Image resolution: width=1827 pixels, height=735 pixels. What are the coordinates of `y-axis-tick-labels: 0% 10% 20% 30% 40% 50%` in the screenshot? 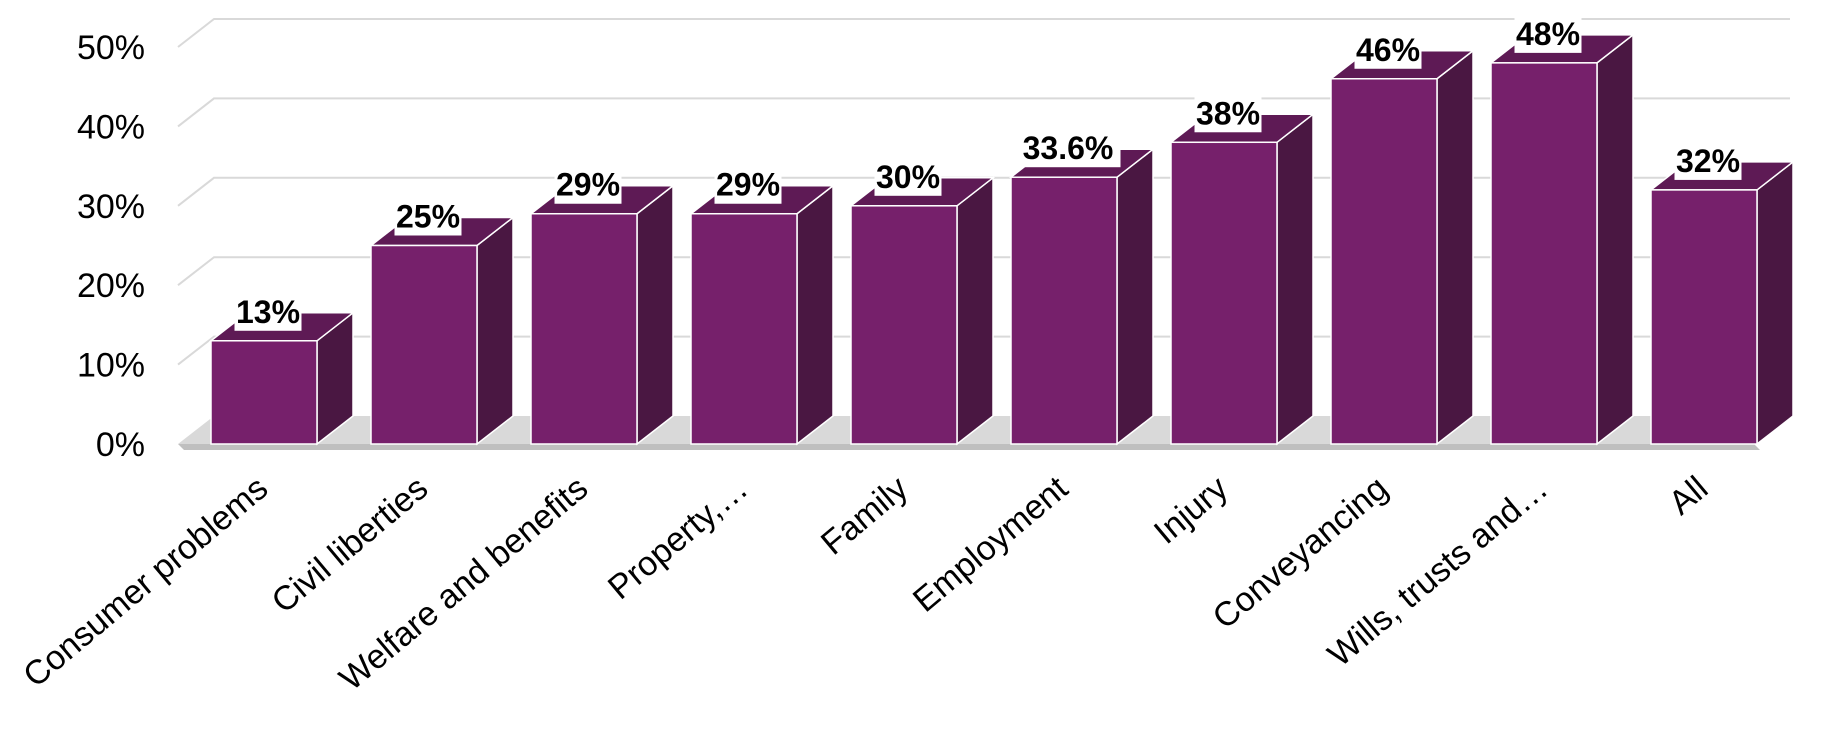 It's located at (111, 246).